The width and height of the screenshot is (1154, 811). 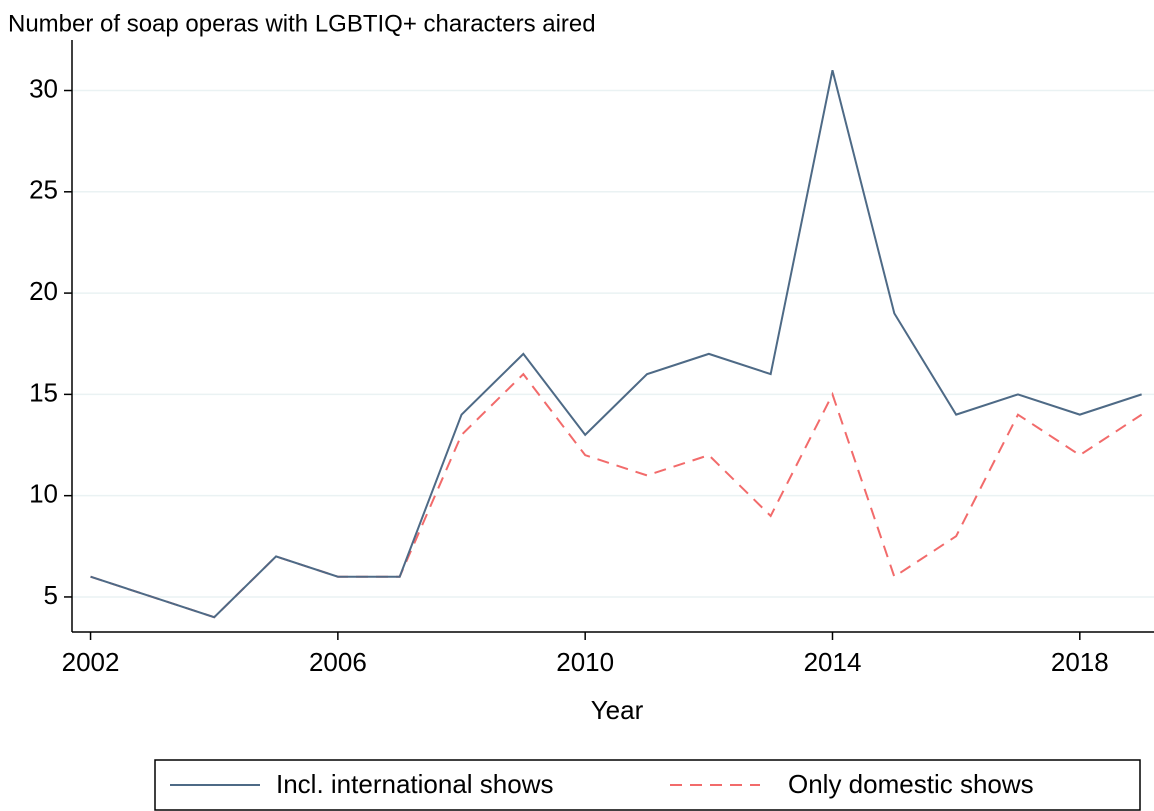 What do you see at coordinates (585, 662) in the screenshot?
I see `x-tick-label: 2010` at bounding box center [585, 662].